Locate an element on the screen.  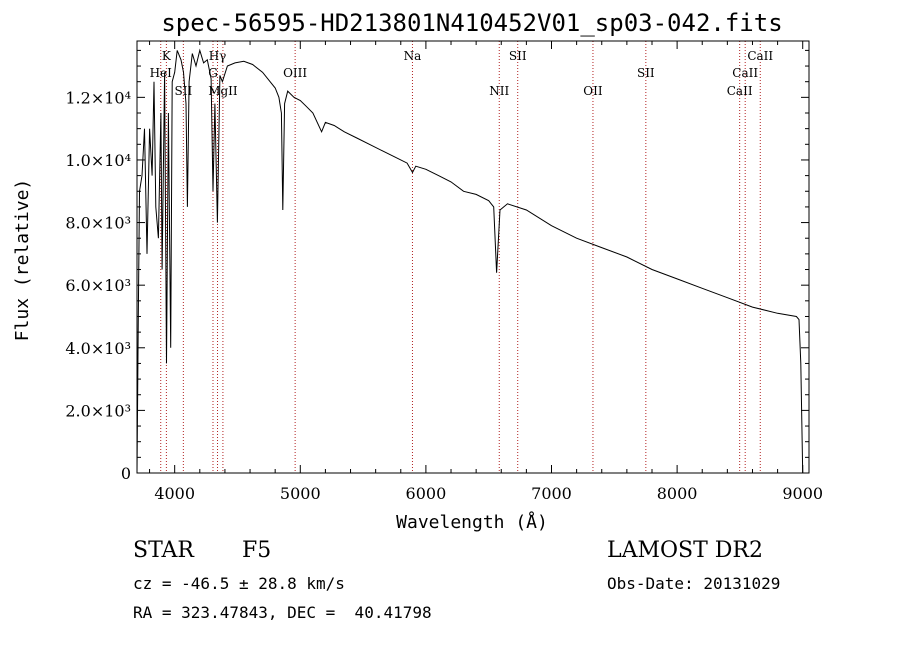
spectral-line-label: MgII is located at coordinates (223, 91).